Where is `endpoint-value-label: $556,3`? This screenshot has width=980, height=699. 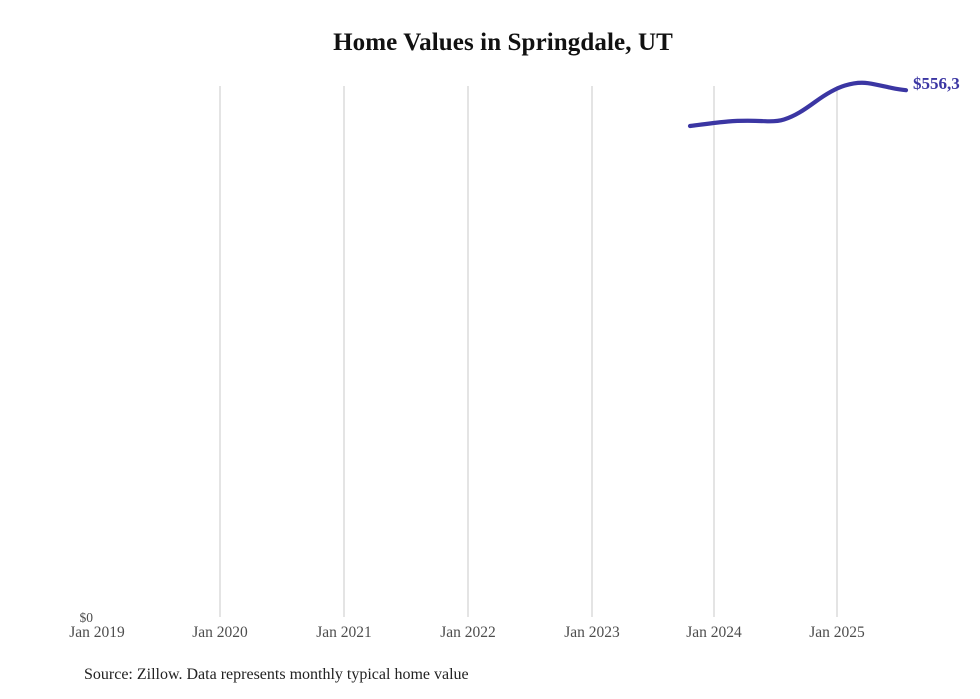 endpoint-value-label: $556,3 is located at coordinates (936, 83).